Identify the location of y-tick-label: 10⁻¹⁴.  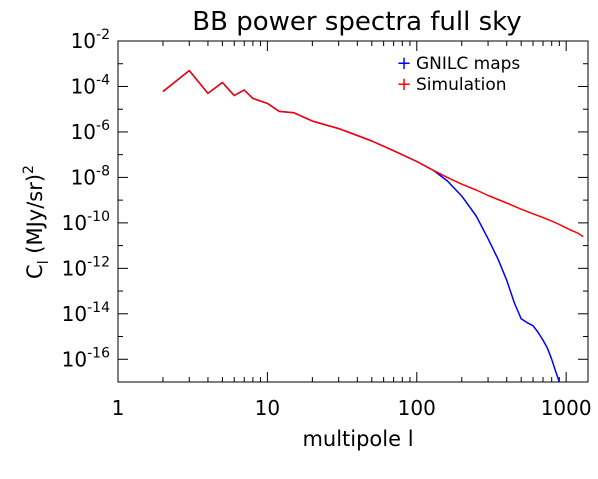
(86, 313).